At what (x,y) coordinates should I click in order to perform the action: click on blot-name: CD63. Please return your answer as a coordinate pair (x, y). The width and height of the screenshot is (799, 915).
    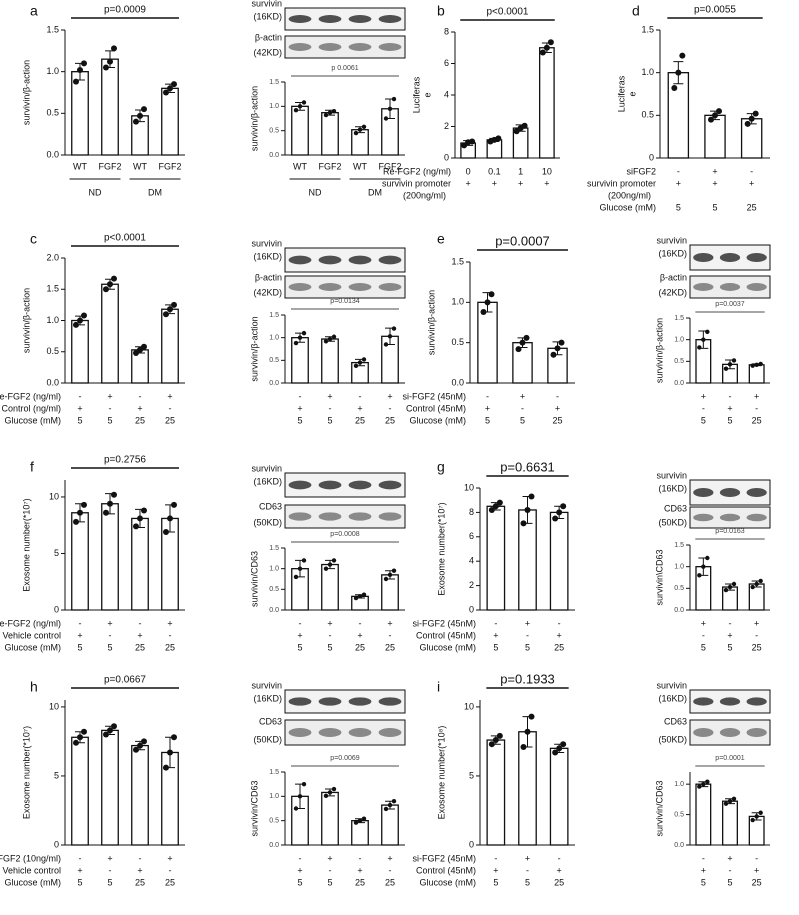
    Looking at the image, I should click on (675, 508).